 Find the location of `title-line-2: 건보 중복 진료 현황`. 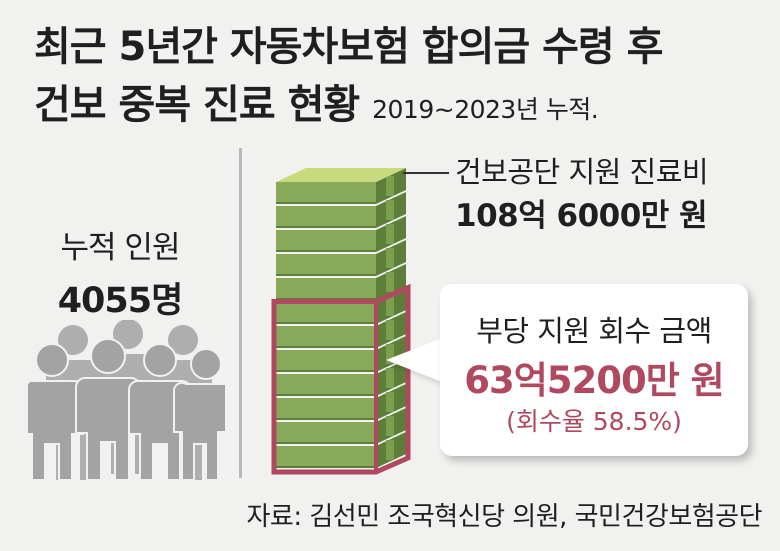

title-line-2: 건보 중복 진료 현황 is located at coordinates (197, 105).